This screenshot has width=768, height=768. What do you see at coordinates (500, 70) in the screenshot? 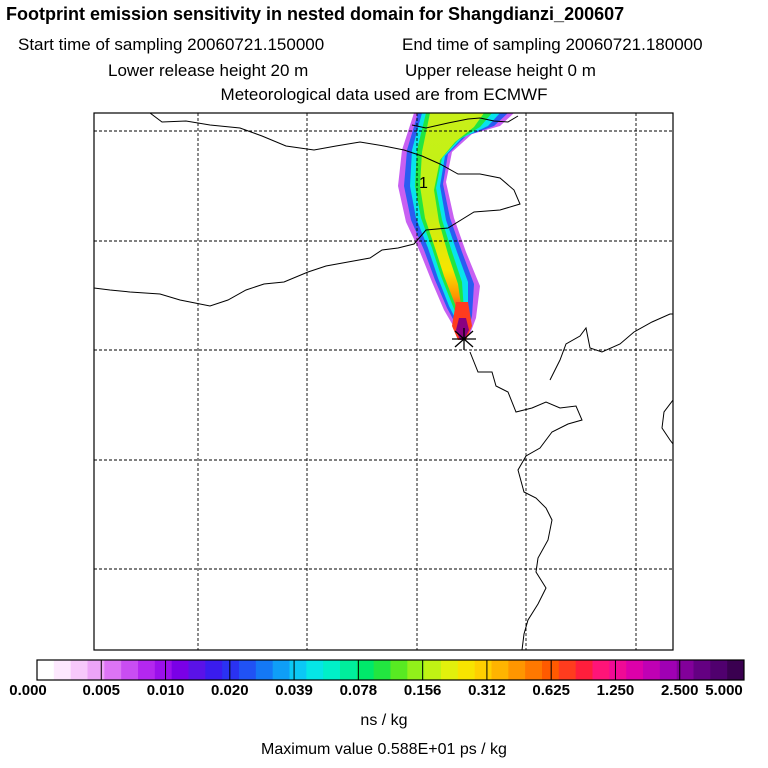
I see `upper-release-height-label: Upper release height 0 m` at bounding box center [500, 70].